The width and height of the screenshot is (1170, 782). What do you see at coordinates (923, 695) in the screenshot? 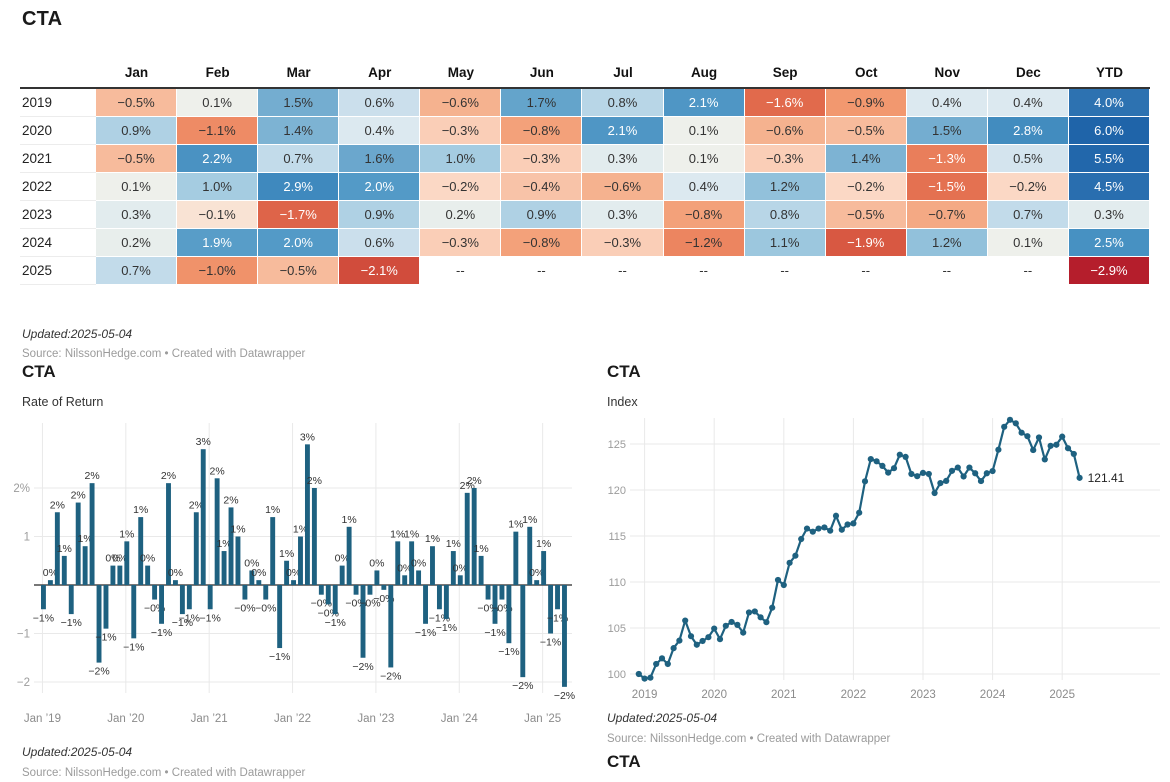
I see `x-axis-tick-label: 2023` at bounding box center [923, 695].